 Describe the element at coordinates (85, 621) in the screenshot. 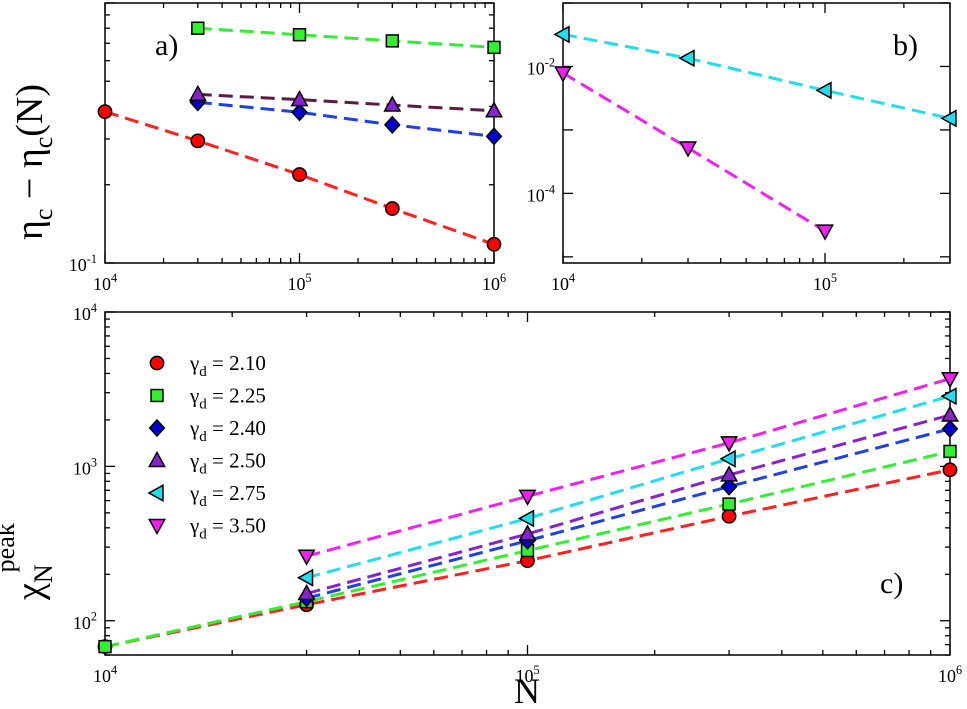

I see `panel-c-ytick-label: 10²` at that location.